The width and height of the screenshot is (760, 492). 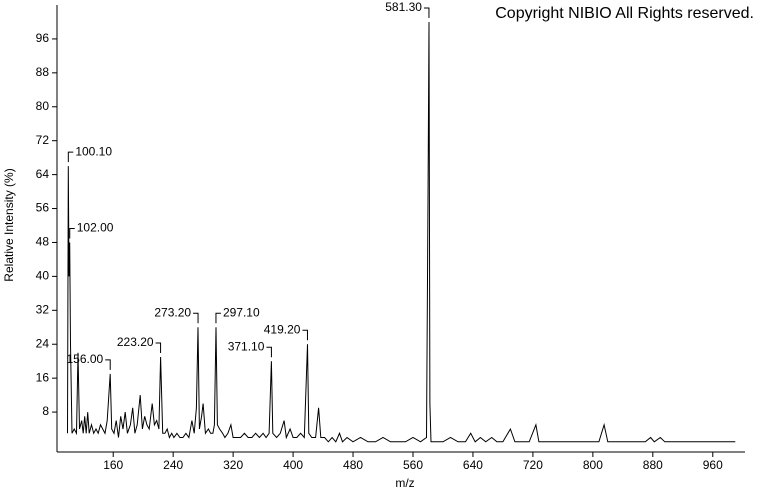 I want to click on x-tick-label: 640, so click(x=473, y=465).